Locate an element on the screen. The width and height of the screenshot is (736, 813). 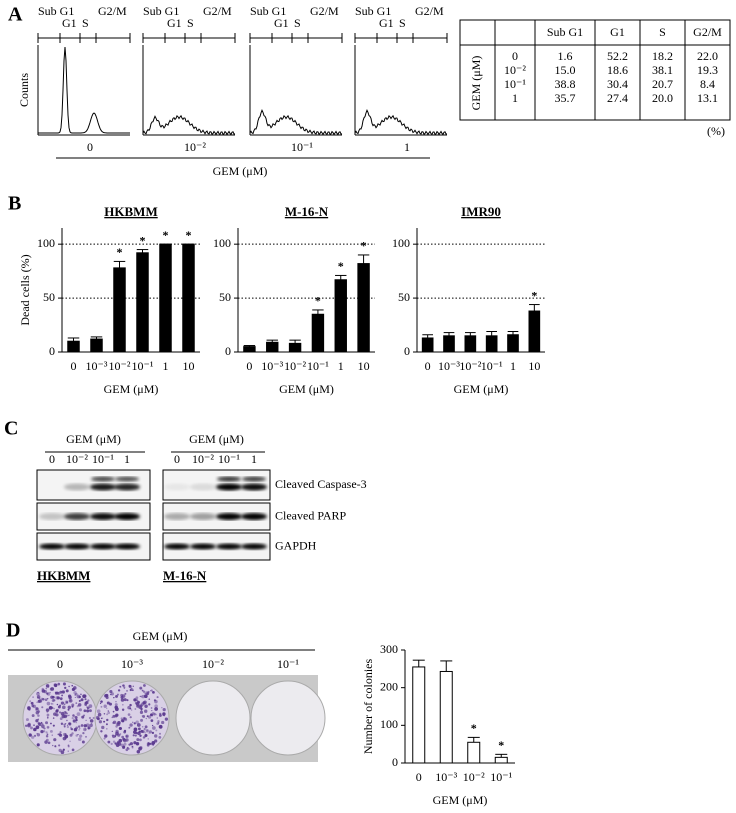
lane-label: 10⁻² is located at coordinates (77, 459).